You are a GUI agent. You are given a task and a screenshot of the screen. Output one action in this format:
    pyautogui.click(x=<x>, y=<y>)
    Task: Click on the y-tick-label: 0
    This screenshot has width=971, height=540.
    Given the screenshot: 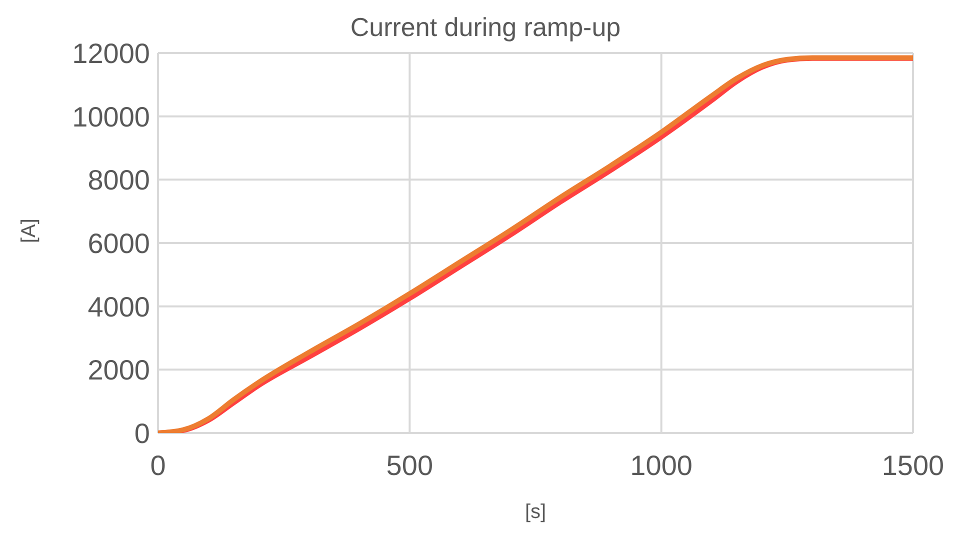 What is the action you would take?
    pyautogui.click(x=142, y=433)
    